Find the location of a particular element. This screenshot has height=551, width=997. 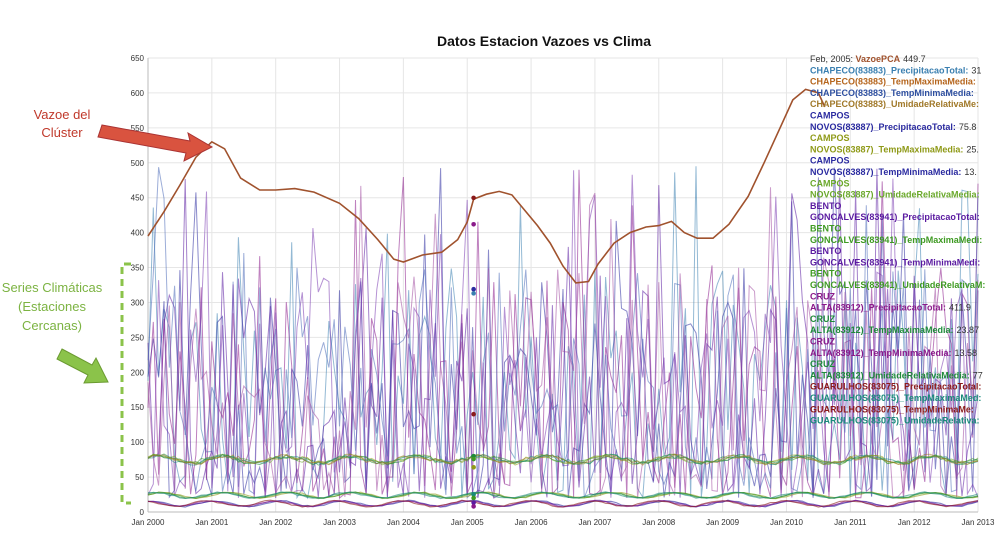

legend-entry: GUARULHOS(83075)_UmidadeRelativa: is located at coordinates (895, 421).